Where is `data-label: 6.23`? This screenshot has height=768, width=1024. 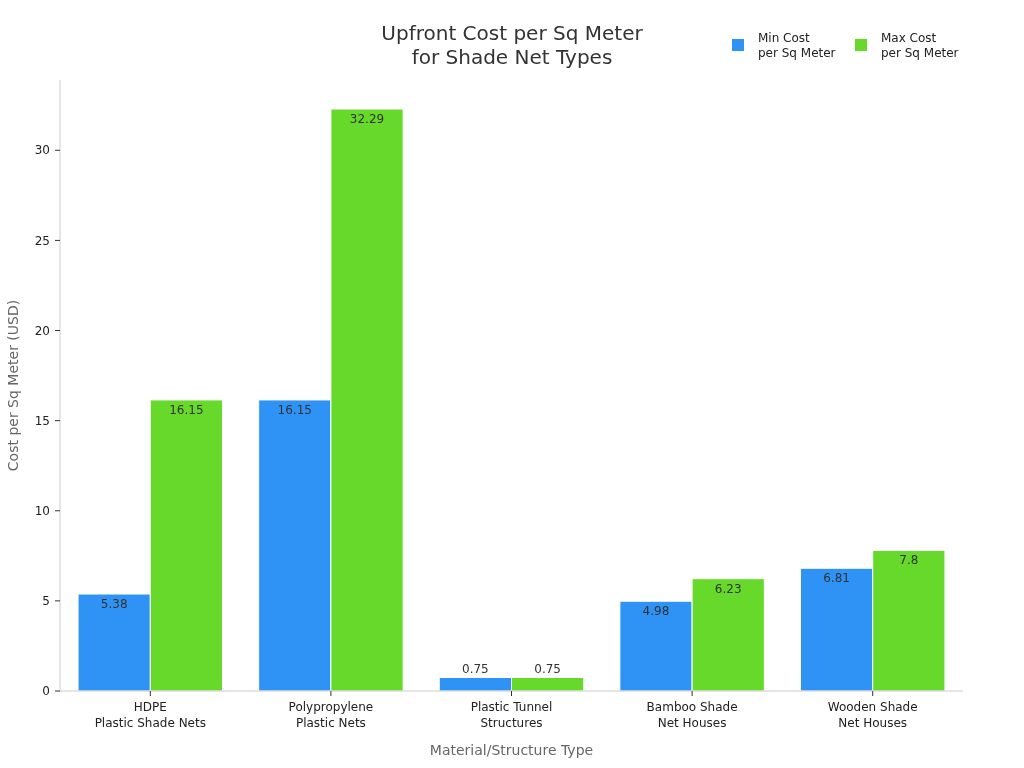
data-label: 6.23 is located at coordinates (728, 588).